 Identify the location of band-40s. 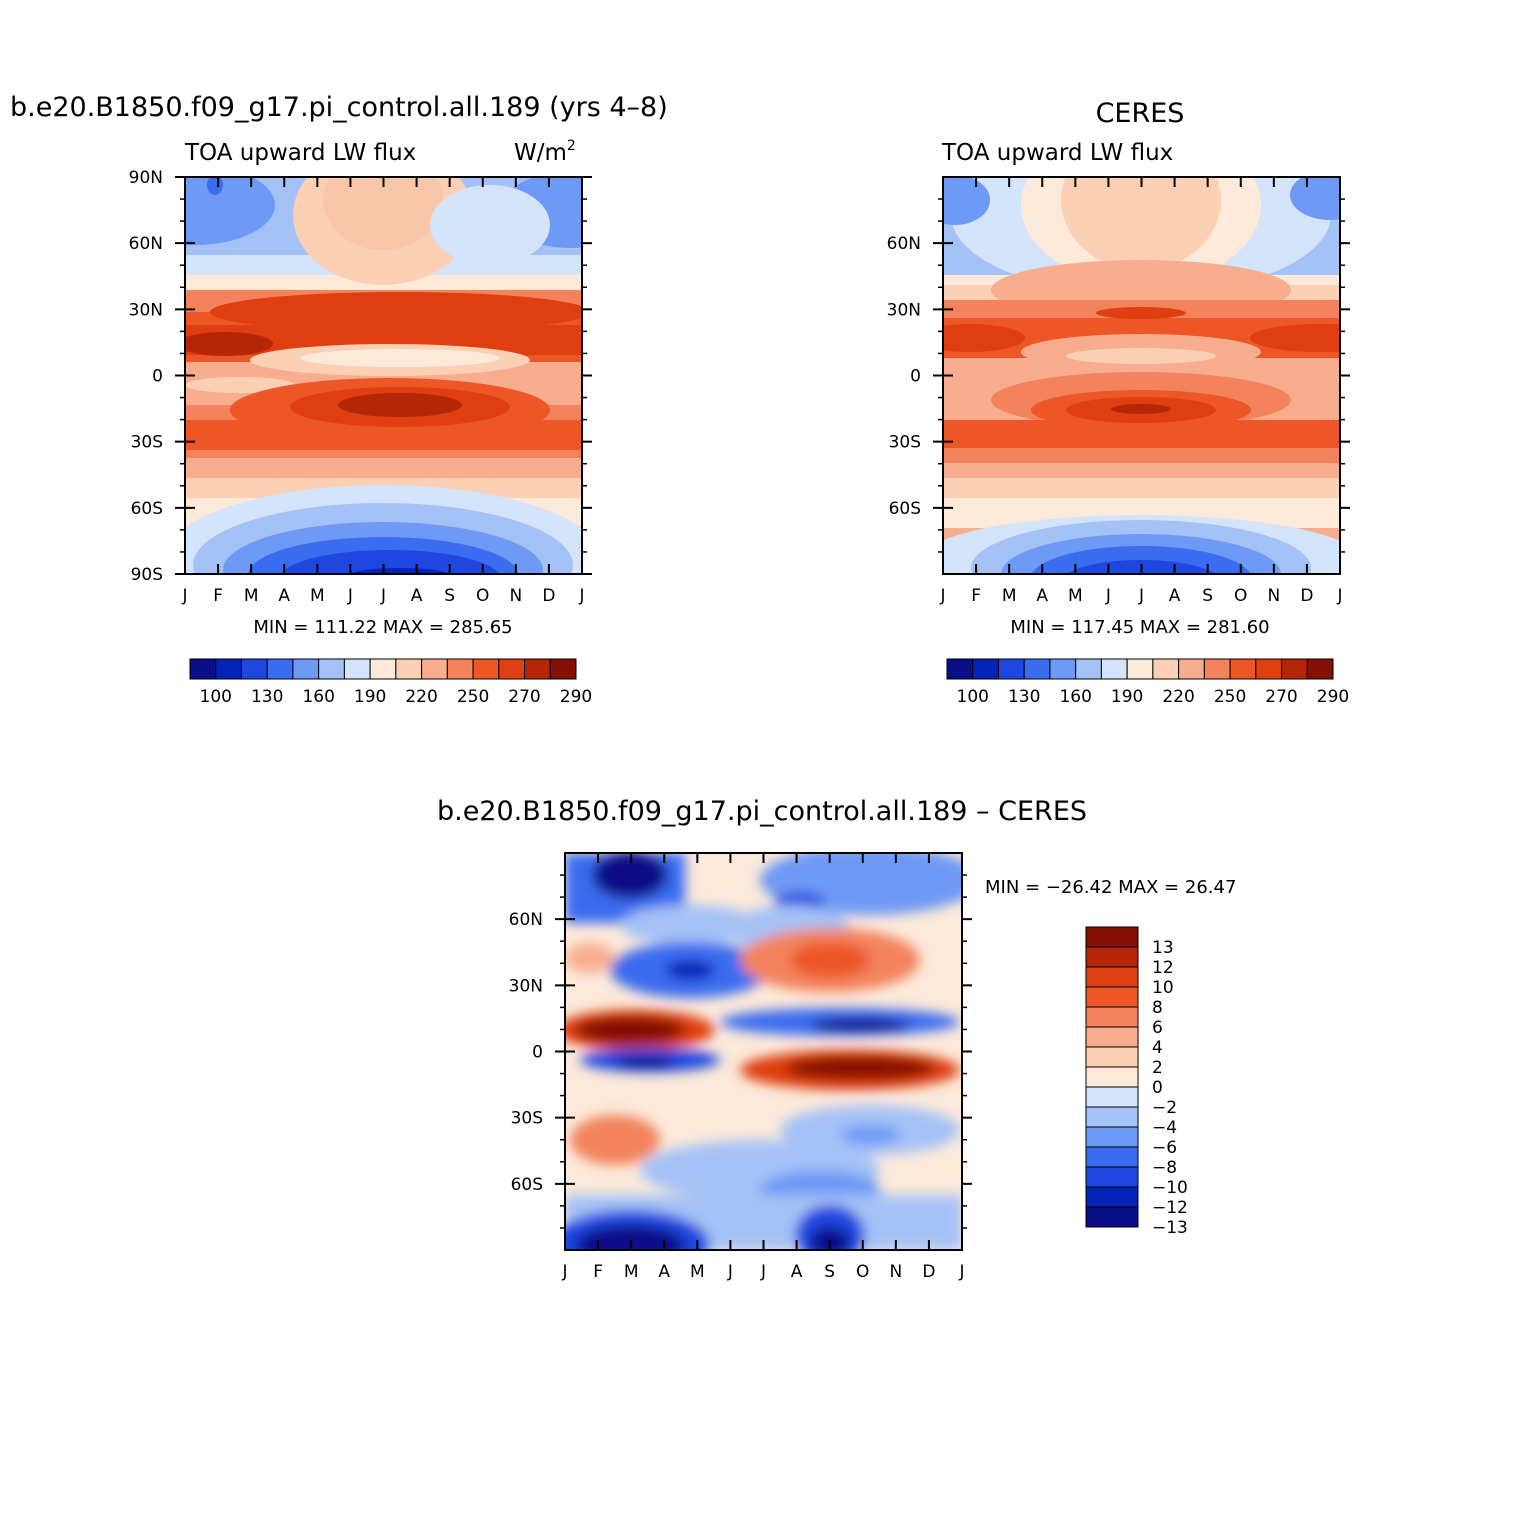
(383, 468).